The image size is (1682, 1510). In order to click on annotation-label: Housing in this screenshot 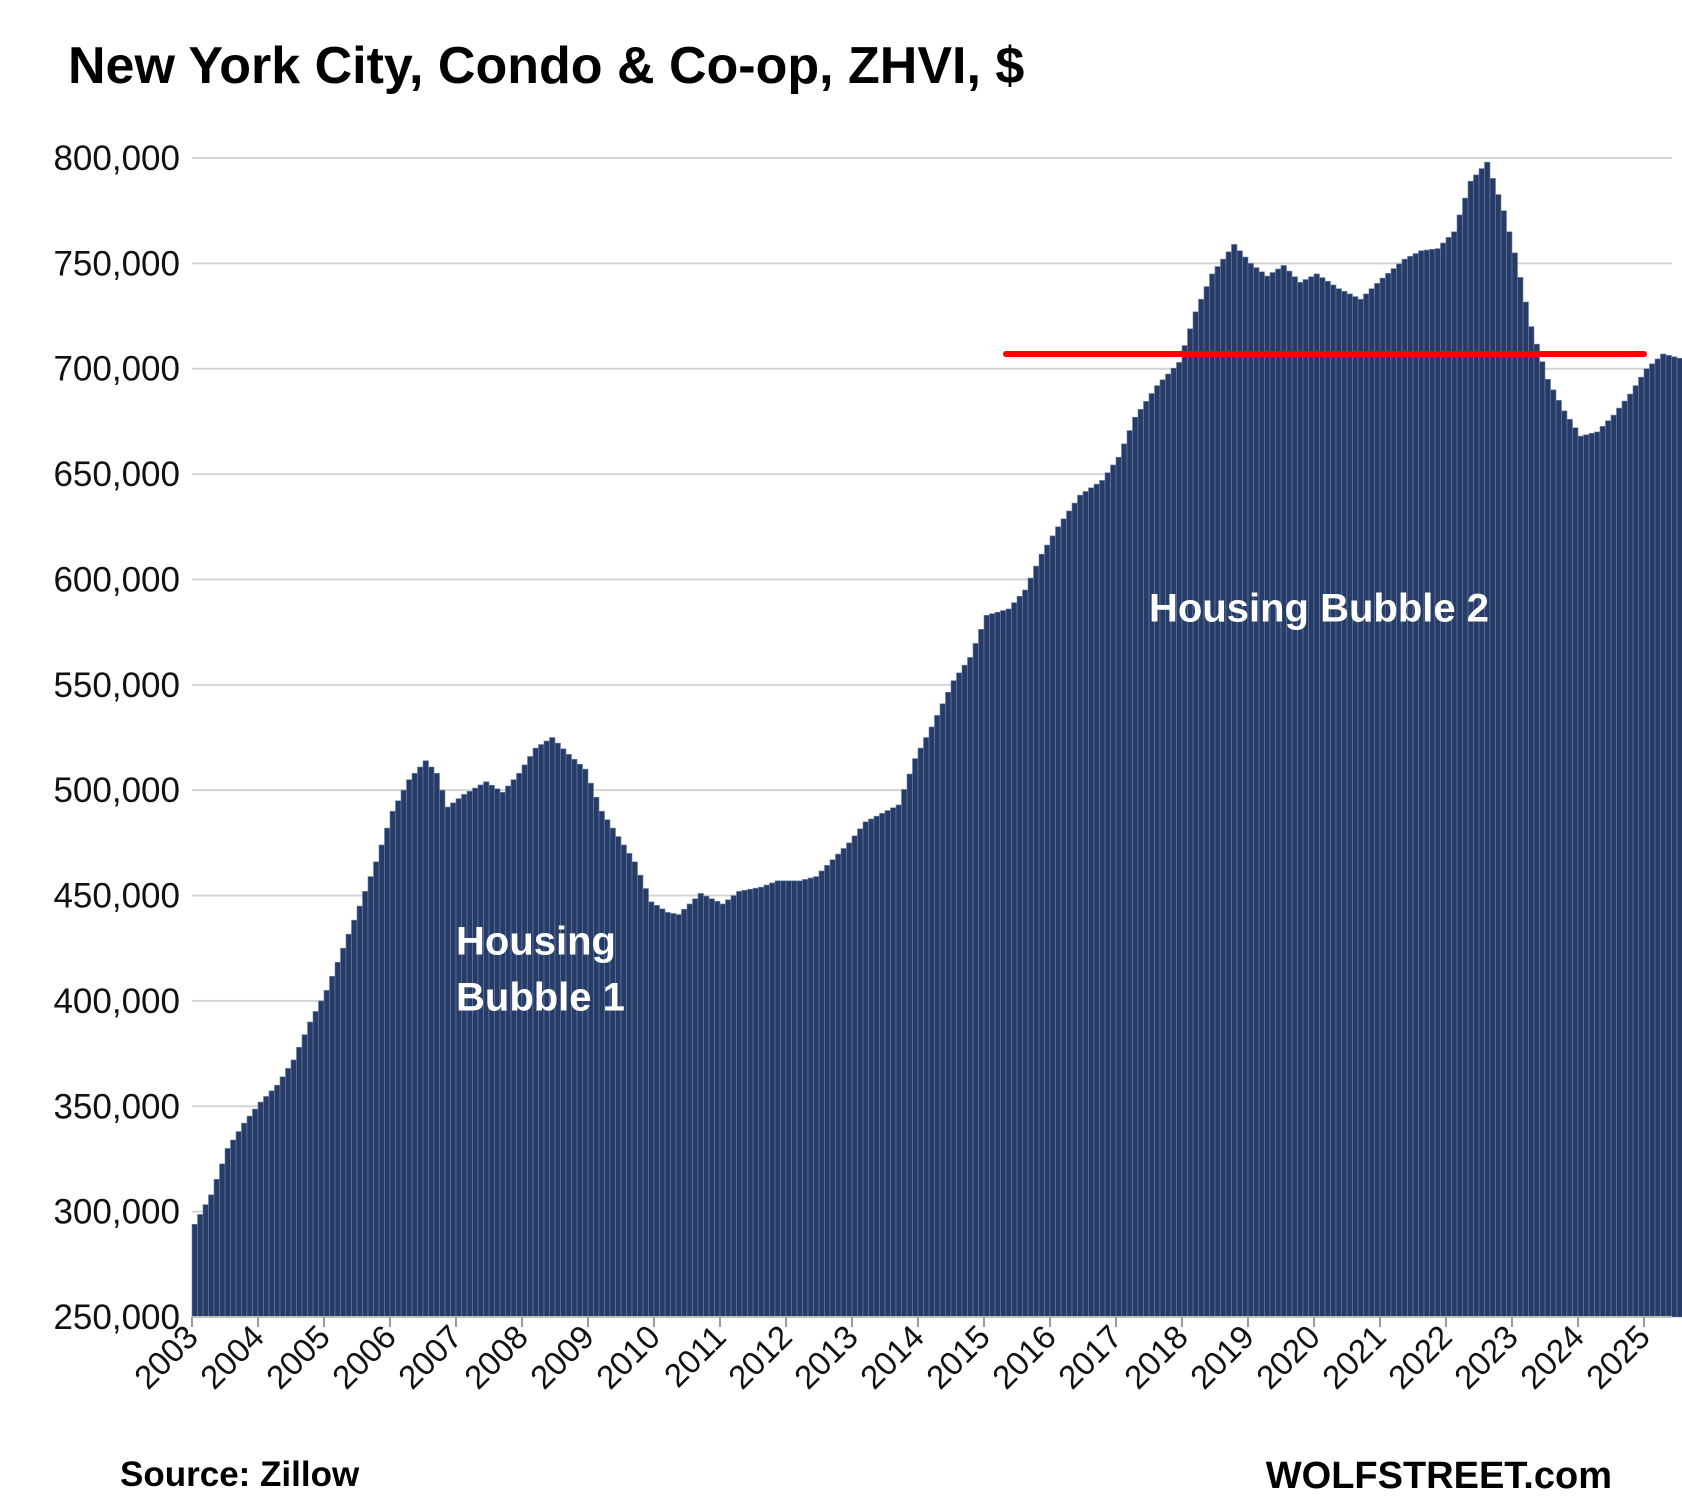, I will do `click(536, 942)`.